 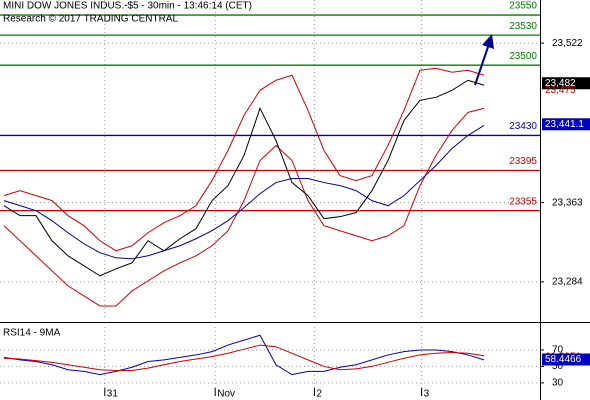 I want to click on level-label: 23430, so click(x=523, y=126).